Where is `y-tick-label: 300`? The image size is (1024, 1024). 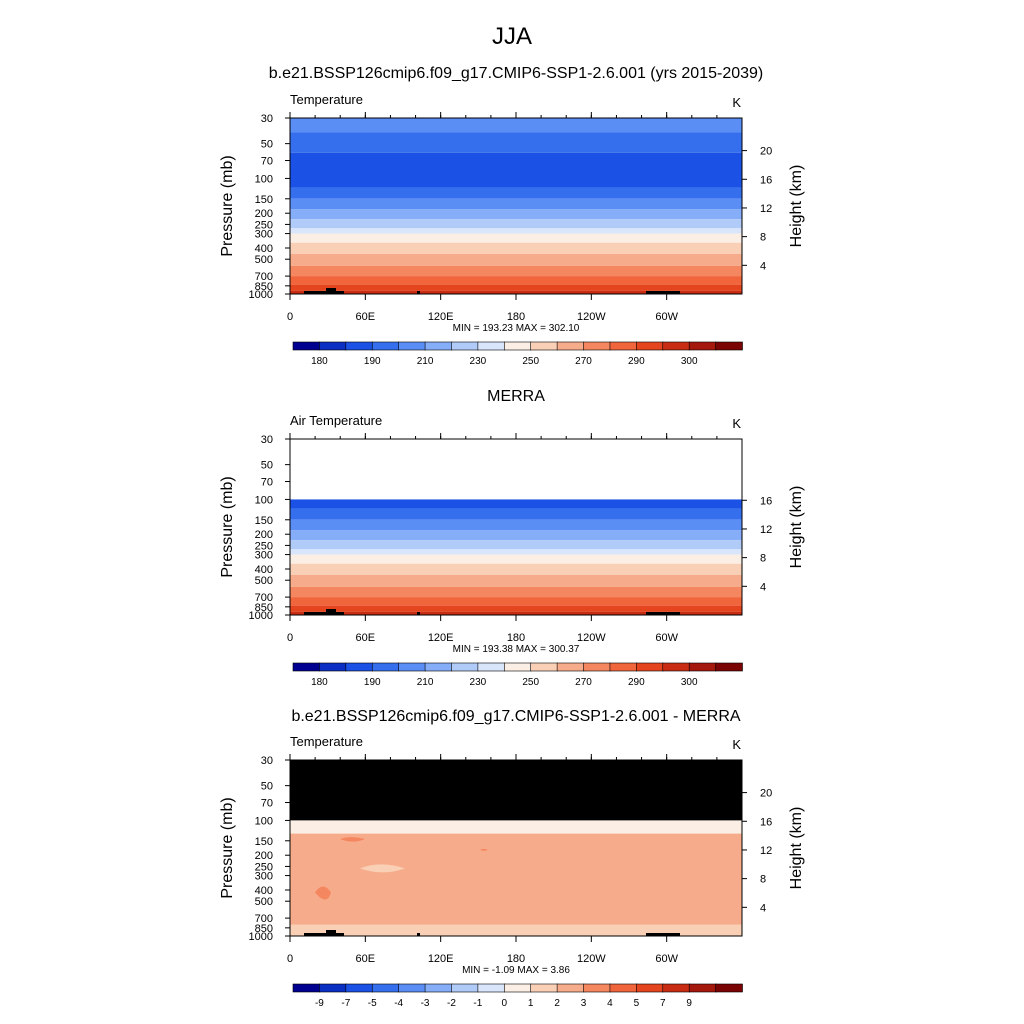 y-tick-label: 300 is located at coordinates (264, 877).